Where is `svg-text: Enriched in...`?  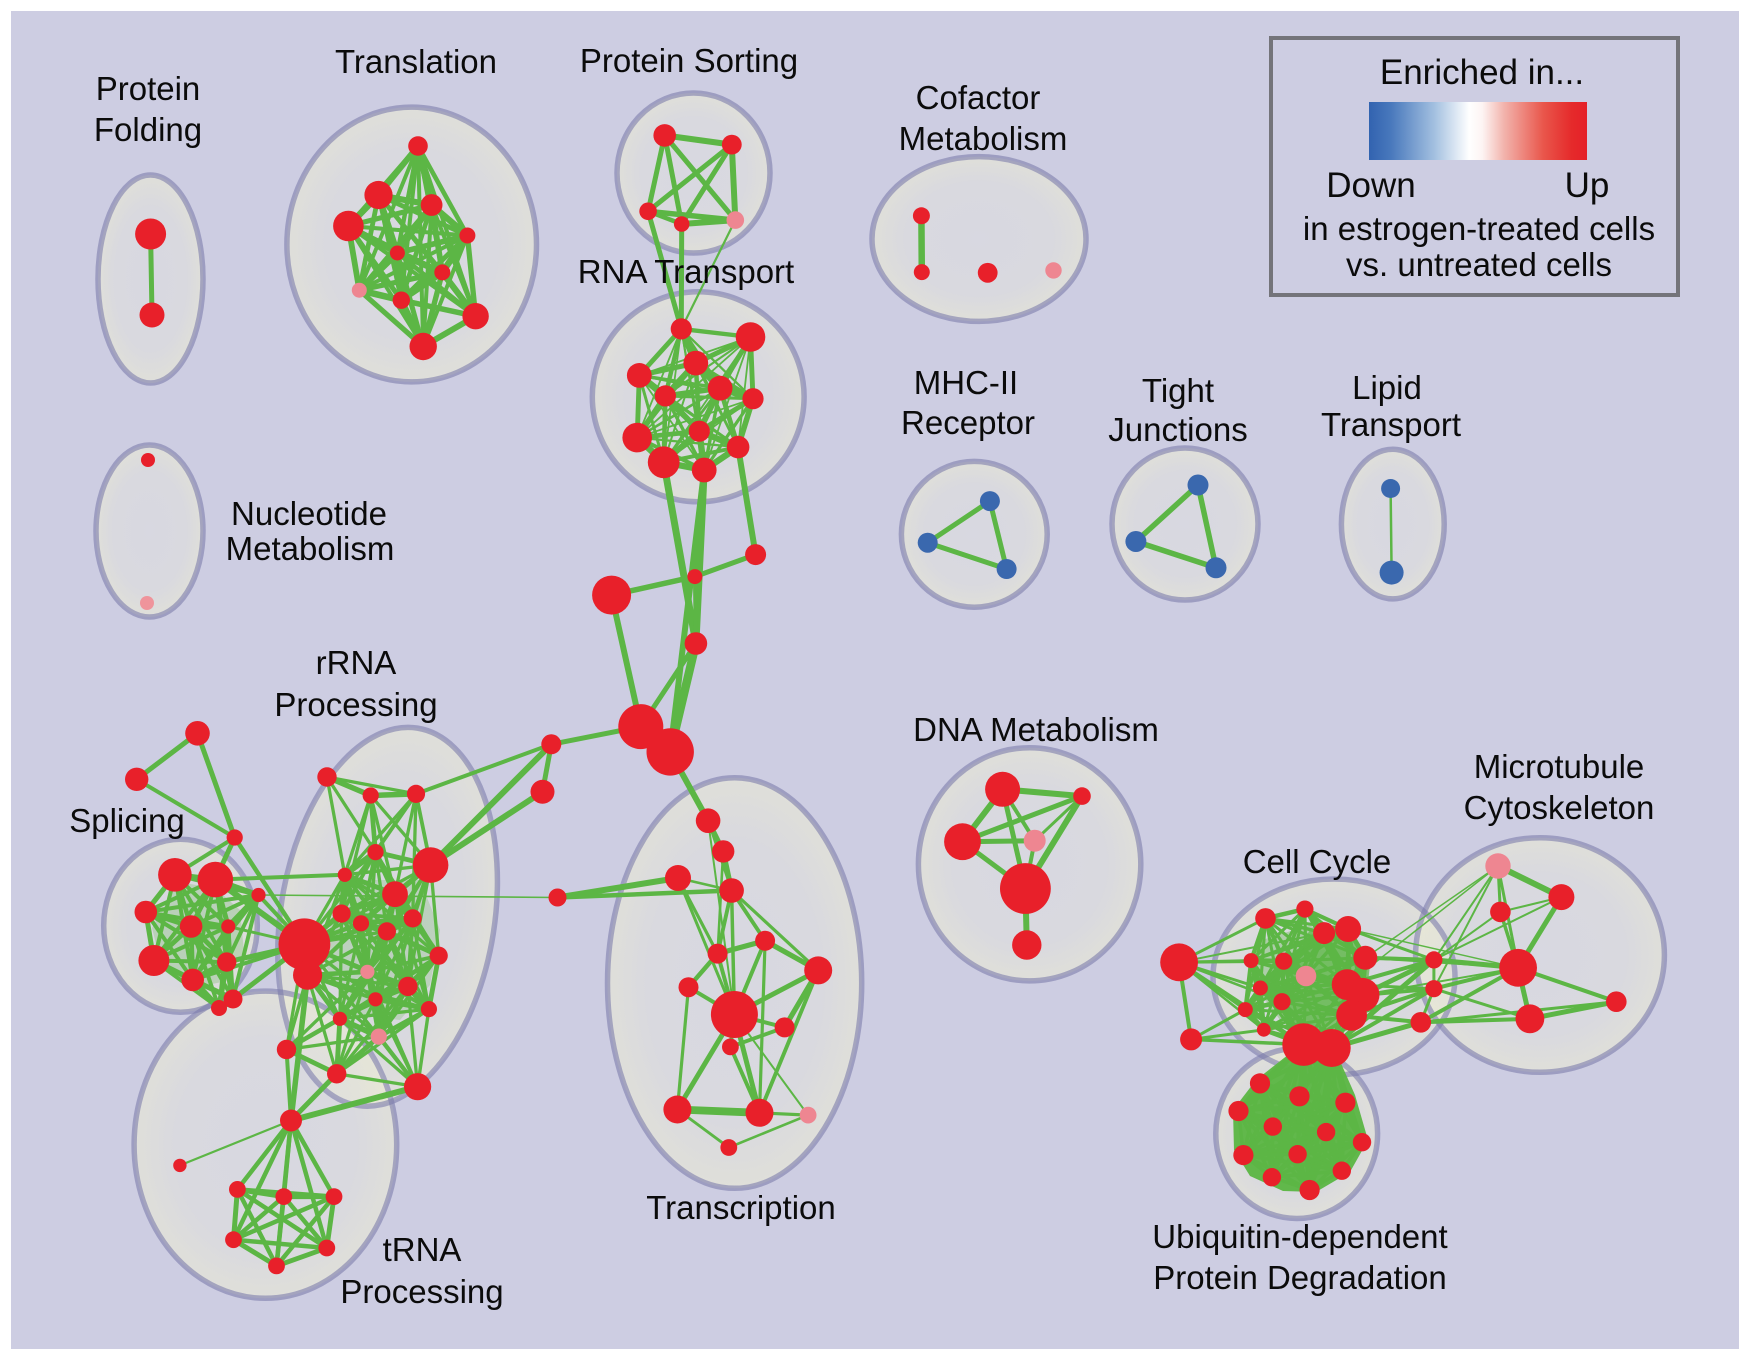
svg-text: Enriched in... is located at coordinates (1482, 72).